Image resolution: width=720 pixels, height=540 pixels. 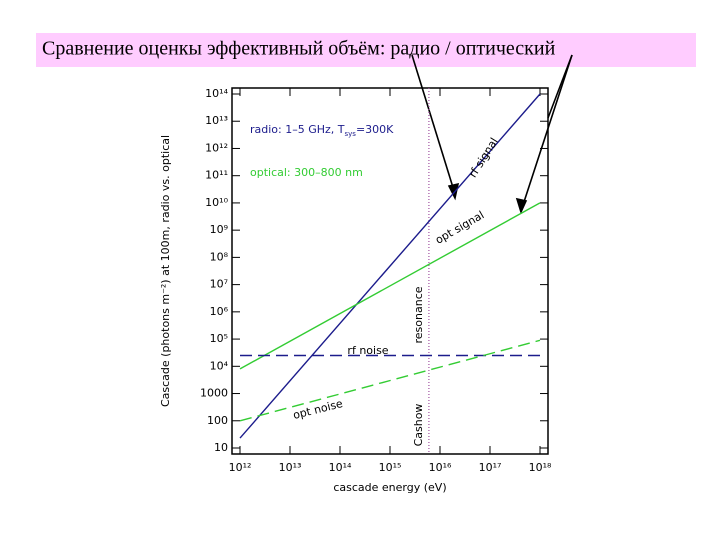 What do you see at coordinates (216, 202) in the screenshot?
I see `y-tick-label: 10¹⁰` at bounding box center [216, 202].